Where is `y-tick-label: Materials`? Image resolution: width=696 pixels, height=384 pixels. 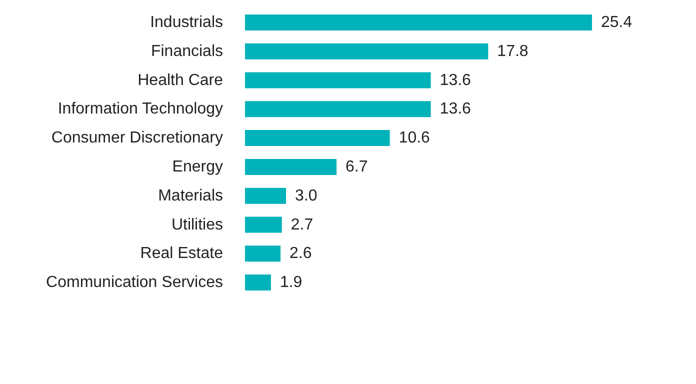 y-tick-label: Materials is located at coordinates (190, 195).